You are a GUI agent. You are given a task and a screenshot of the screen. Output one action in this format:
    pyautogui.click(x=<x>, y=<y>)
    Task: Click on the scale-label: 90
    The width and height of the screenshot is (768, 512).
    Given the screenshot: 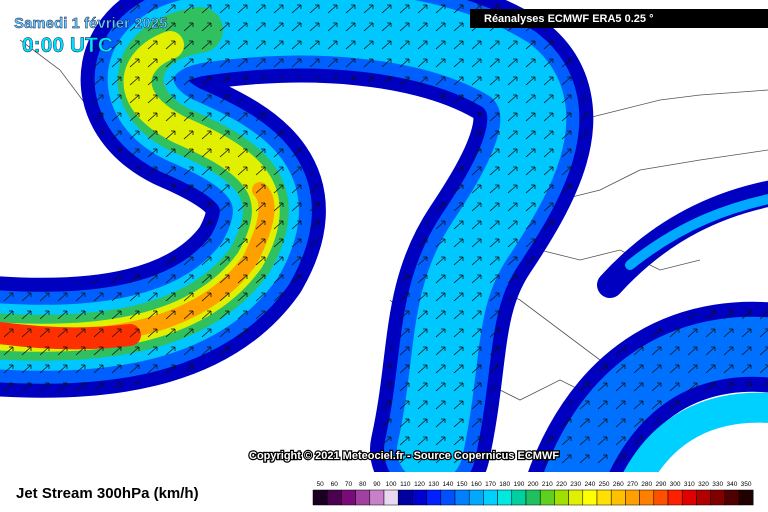 What is the action you would take?
    pyautogui.click(x=377, y=484)
    